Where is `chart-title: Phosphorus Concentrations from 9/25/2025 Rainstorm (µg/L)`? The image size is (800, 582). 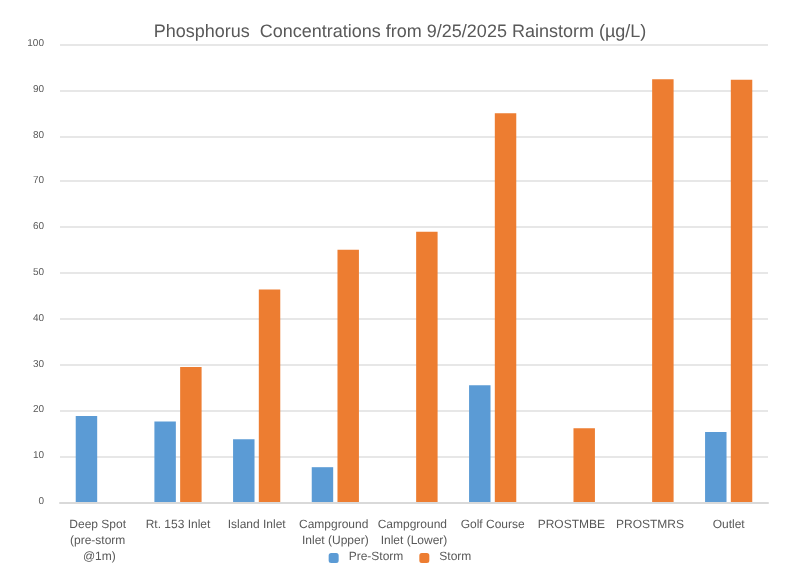 chart-title: Phosphorus Concentrations from 9/25/2025 Rainstorm (µg/L) is located at coordinates (400, 31).